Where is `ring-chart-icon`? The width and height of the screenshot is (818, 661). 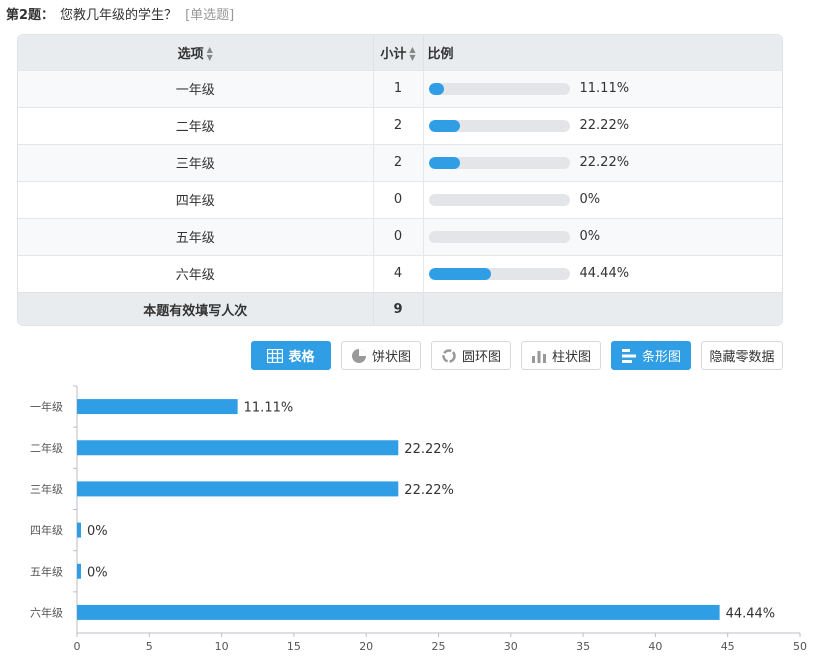
ring-chart-icon is located at coordinates (449, 355).